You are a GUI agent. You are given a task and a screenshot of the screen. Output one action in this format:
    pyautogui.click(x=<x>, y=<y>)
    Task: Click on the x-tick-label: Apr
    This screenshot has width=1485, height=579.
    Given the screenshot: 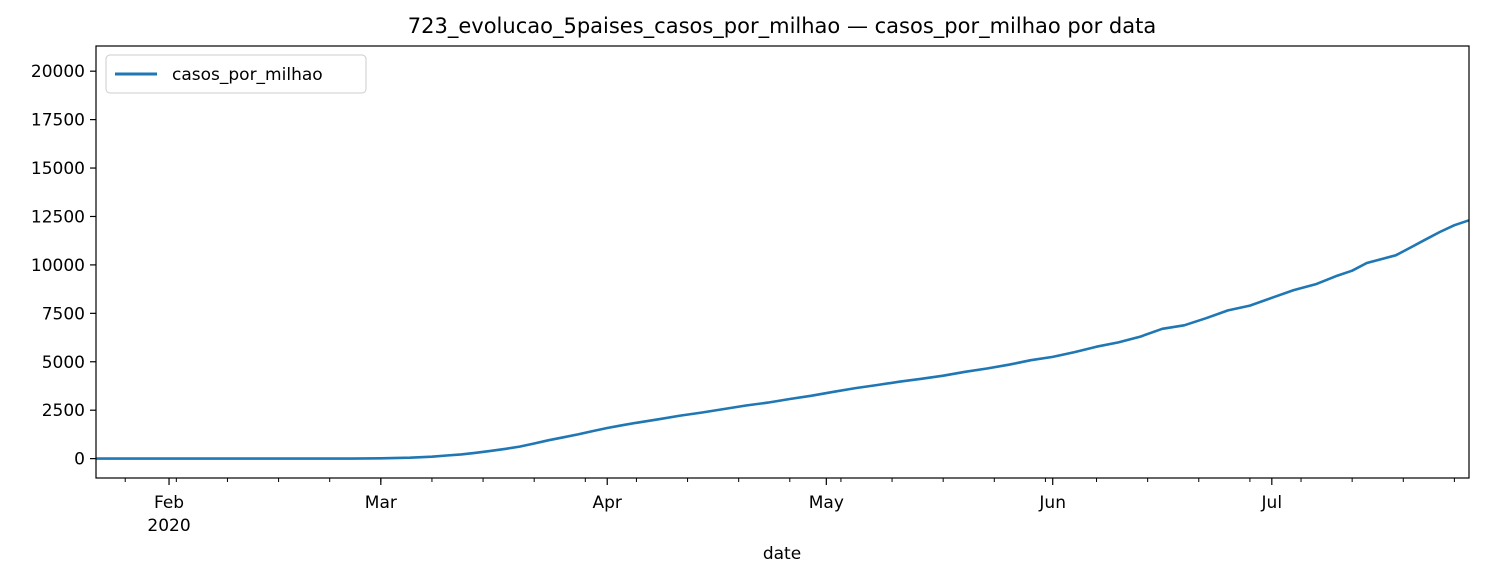 What is the action you would take?
    pyautogui.click(x=607, y=503)
    